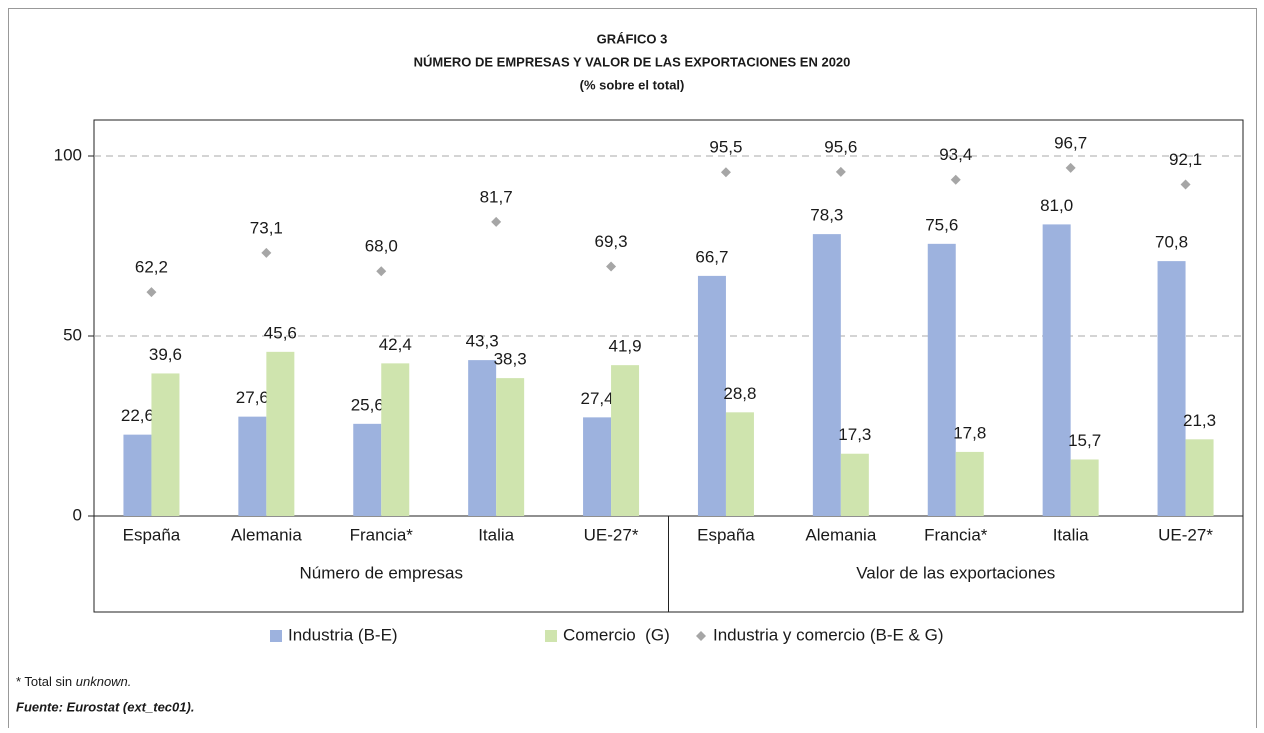  I want to click on data-label: 41,9, so click(625, 346).